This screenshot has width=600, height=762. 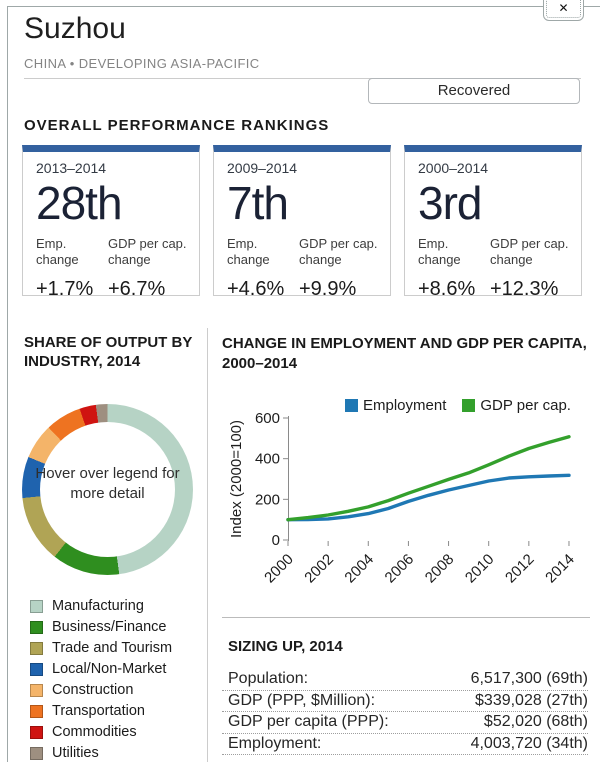 I want to click on table-row-employment: Employment: 4,003,720 (34th), so click(x=405, y=744).